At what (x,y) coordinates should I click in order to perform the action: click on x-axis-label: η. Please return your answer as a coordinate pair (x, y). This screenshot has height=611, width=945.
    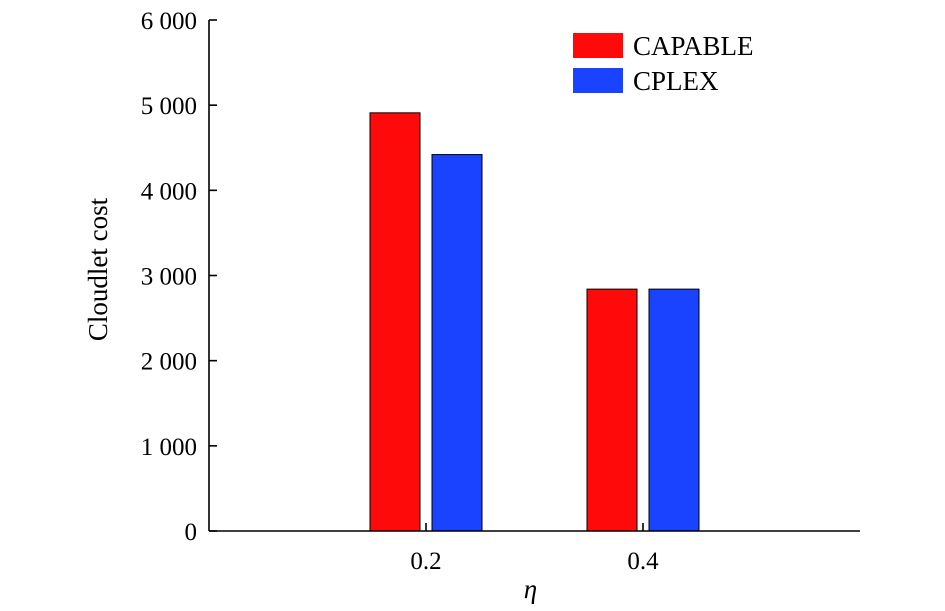
    Looking at the image, I should click on (530, 589).